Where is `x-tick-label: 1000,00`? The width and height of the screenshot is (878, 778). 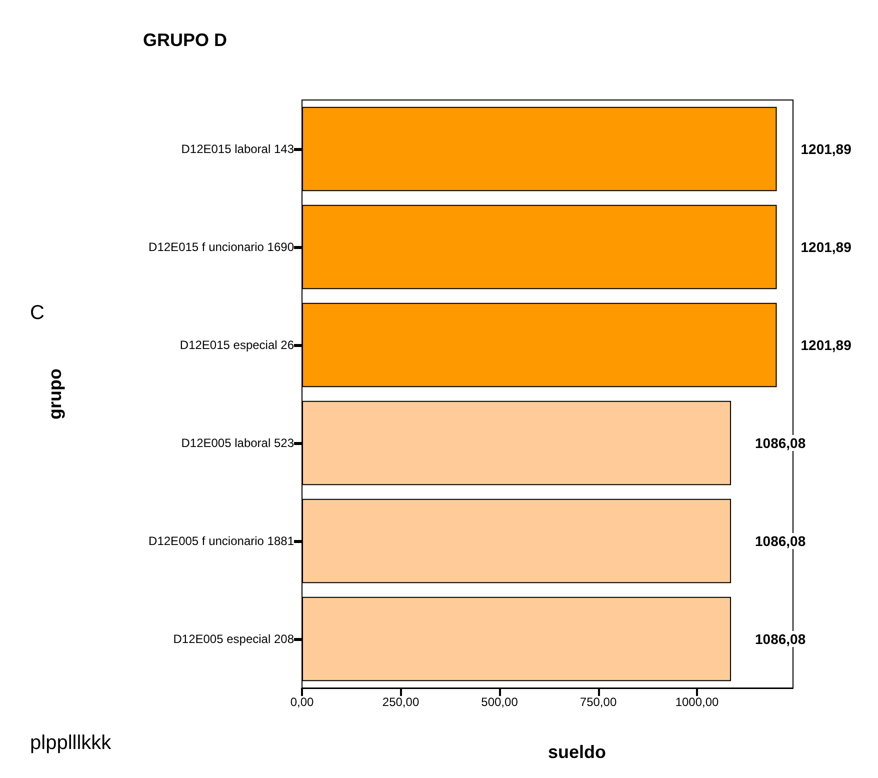
x-tick-label: 1000,00 is located at coordinates (697, 702).